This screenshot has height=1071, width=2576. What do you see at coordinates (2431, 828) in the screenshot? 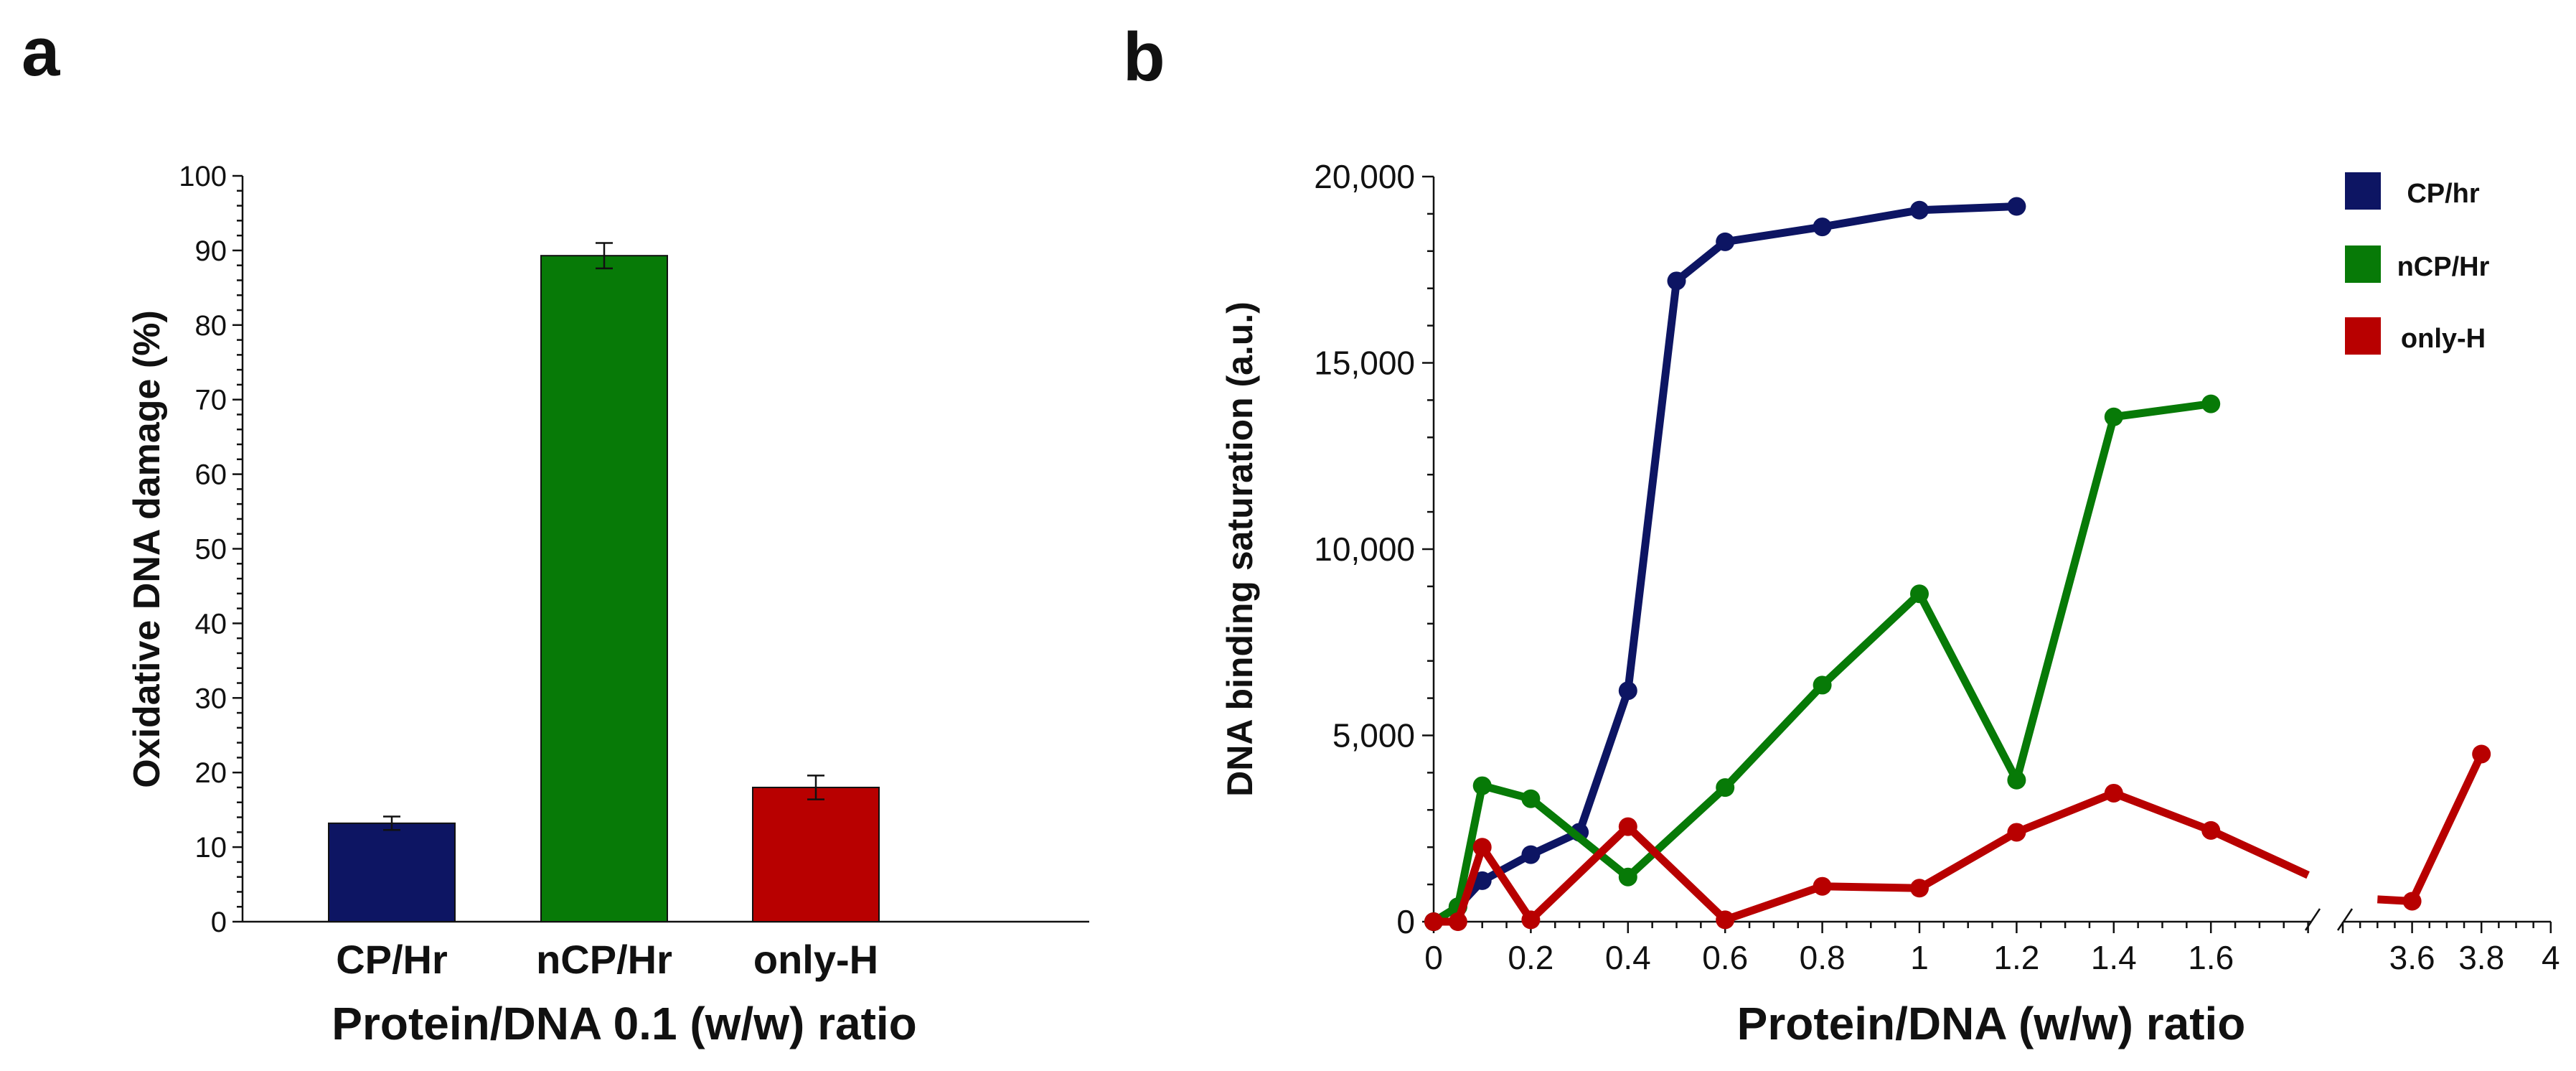
I see `series-line-only-H-after-break` at bounding box center [2431, 828].